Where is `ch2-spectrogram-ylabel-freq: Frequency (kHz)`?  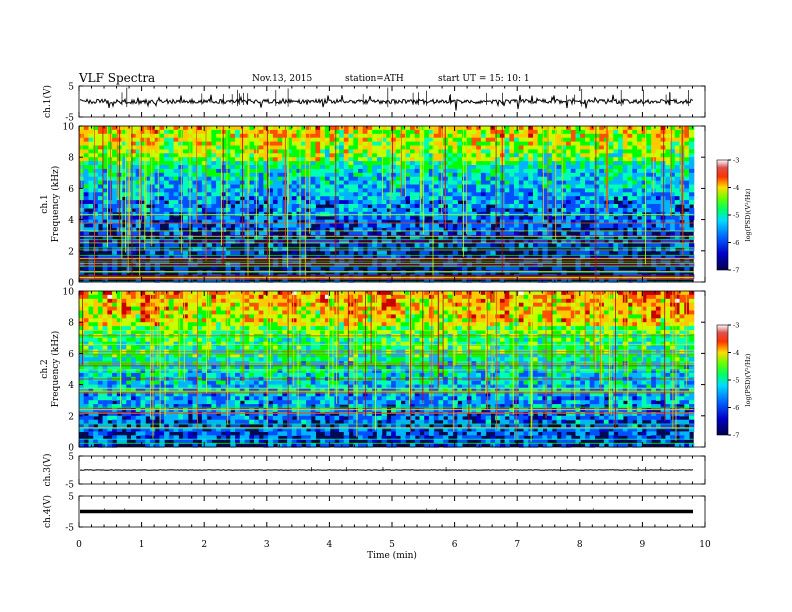
ch2-spectrogram-ylabel-freq: Frequency (kHz) is located at coordinates (55, 369).